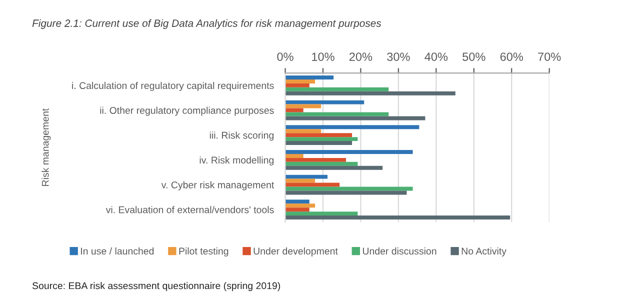 This screenshot has height=298, width=641. Describe the element at coordinates (512, 56) in the screenshot. I see `x-tick-label: 60%` at that location.